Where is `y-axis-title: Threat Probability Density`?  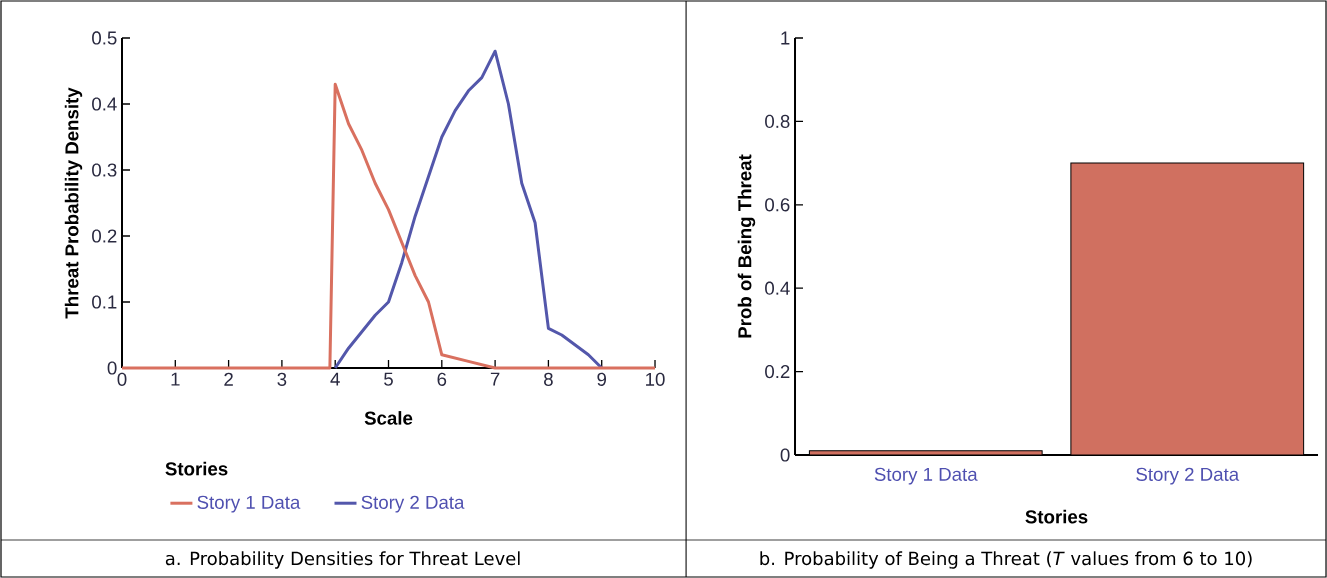 y-axis-title: Threat Probability Density is located at coordinates (73, 203).